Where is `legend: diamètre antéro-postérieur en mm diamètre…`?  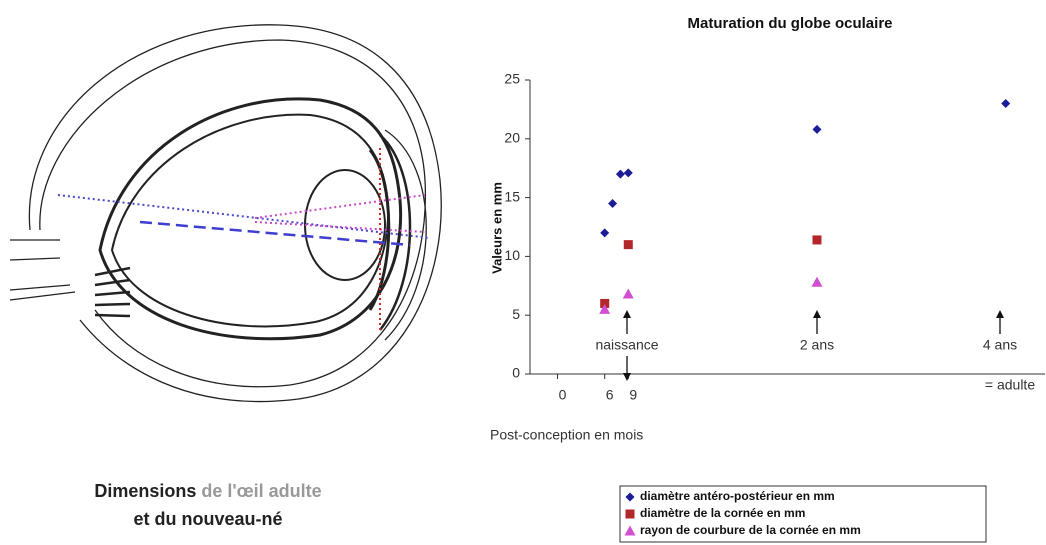
legend: diamètre antéro-postérieur en mm diamètre… is located at coordinates (742, 513).